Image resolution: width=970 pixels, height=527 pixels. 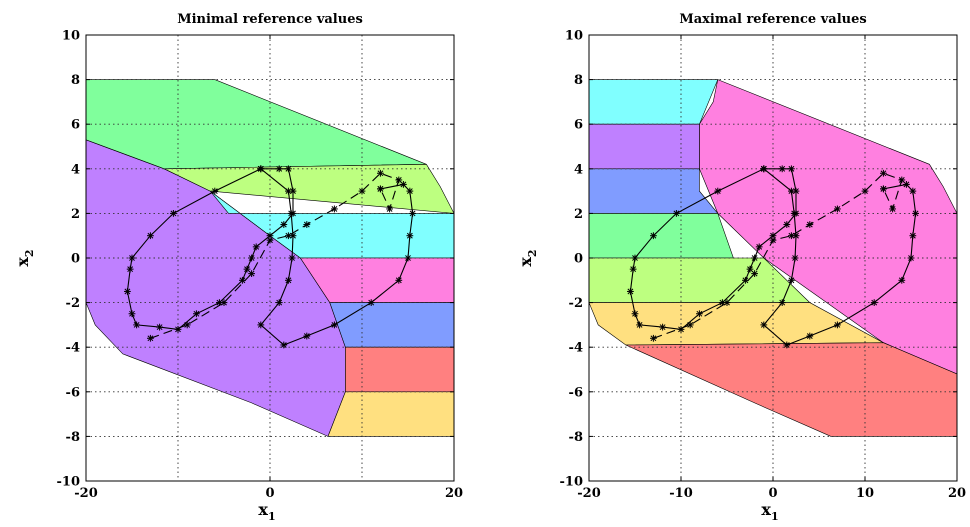 What do you see at coordinates (681, 493) in the screenshot?
I see `x-tick-label: -10` at bounding box center [681, 493].